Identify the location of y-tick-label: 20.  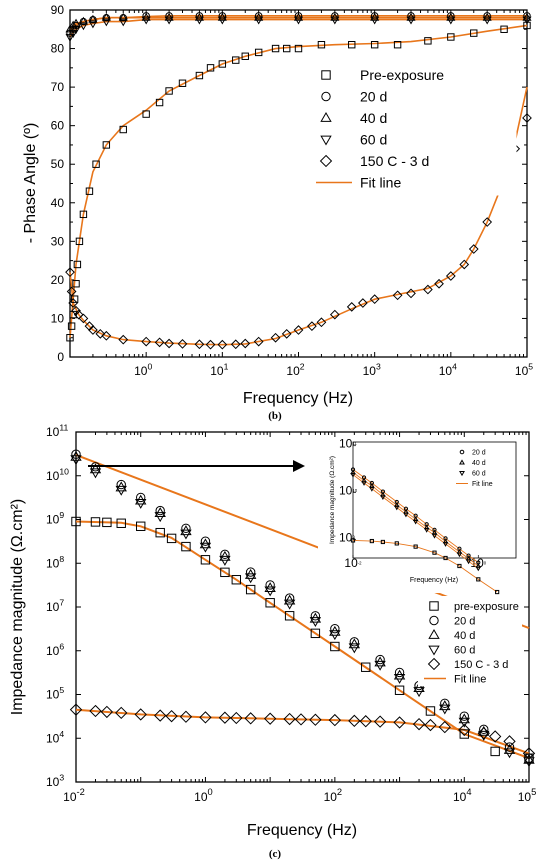
(58, 280).